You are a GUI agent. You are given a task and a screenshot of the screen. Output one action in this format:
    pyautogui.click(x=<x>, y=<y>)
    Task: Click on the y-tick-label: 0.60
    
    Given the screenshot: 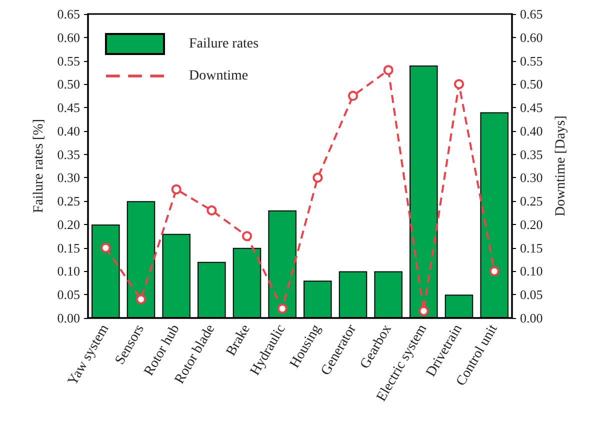 What is the action you would take?
    pyautogui.click(x=68, y=37)
    